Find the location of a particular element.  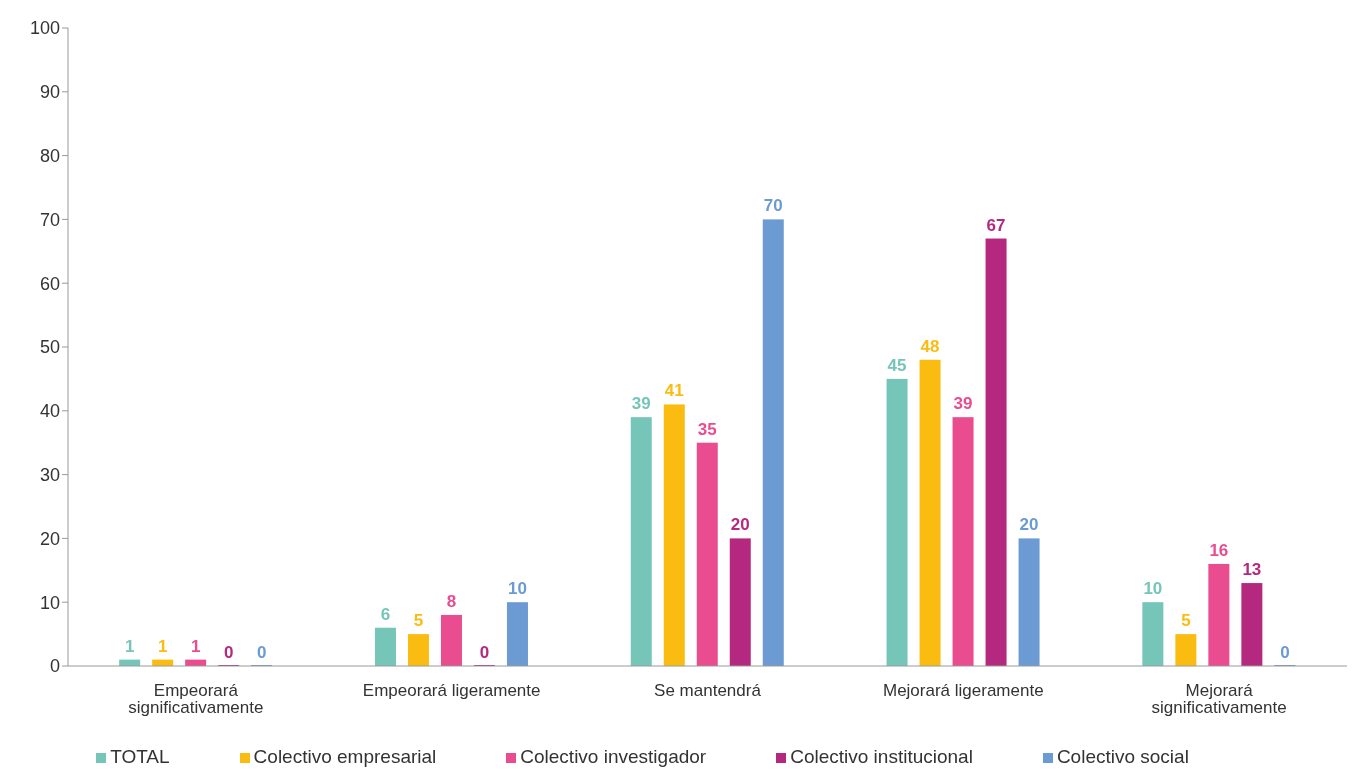

x-tick-label: Mejorará ligeramente is located at coordinates (963, 691).